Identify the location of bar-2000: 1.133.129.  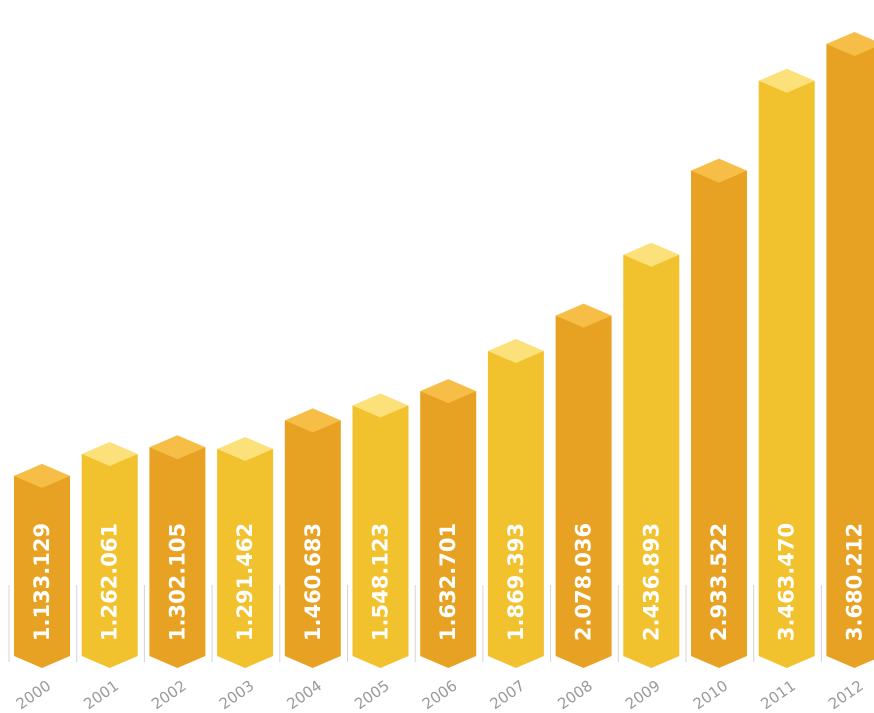
(42, 565).